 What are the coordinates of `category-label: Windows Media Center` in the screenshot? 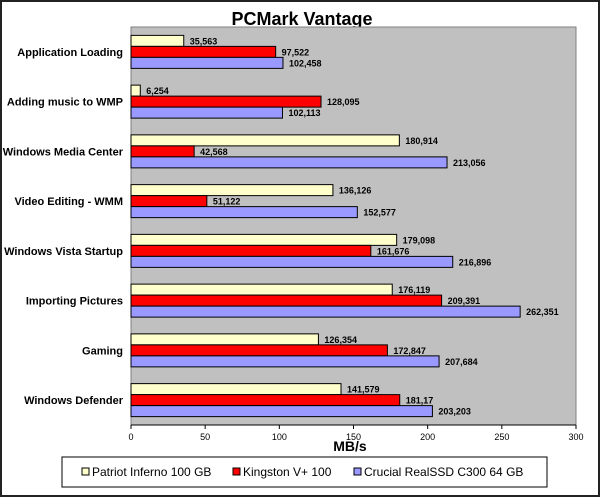 It's located at (63, 152).